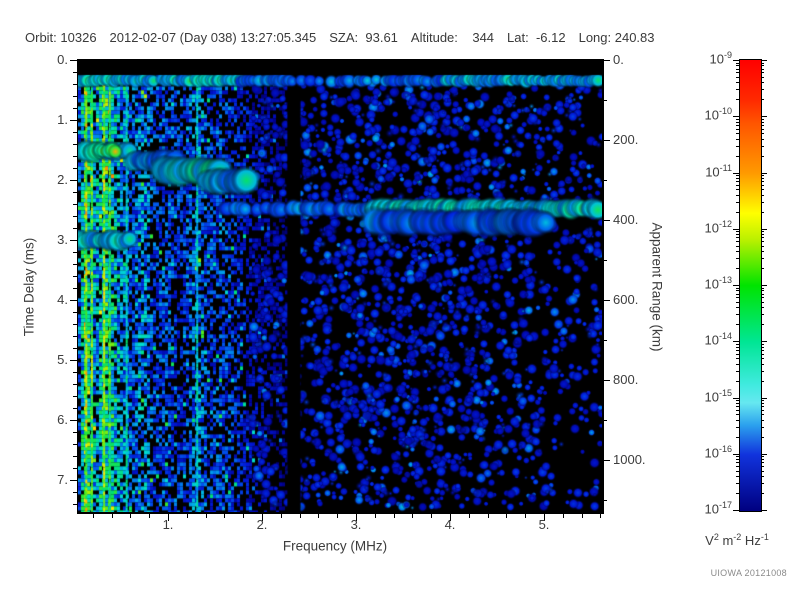  What do you see at coordinates (62, 59) in the screenshot?
I see `y-axis-tick-label: 0.` at bounding box center [62, 59].